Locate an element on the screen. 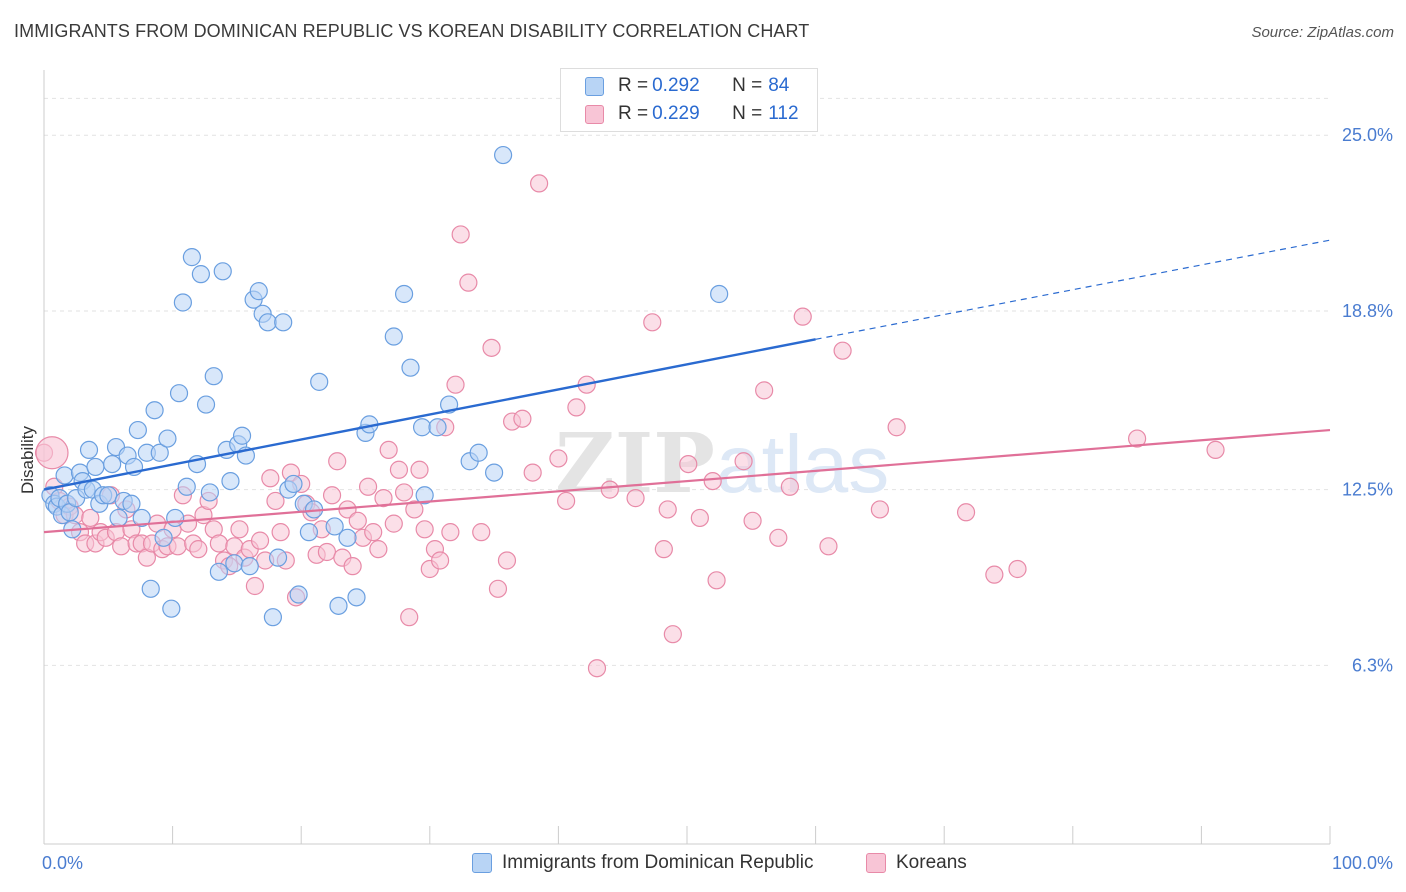  legend-row-pink: R = 0.229 N = 112 is located at coordinates (680, 114).